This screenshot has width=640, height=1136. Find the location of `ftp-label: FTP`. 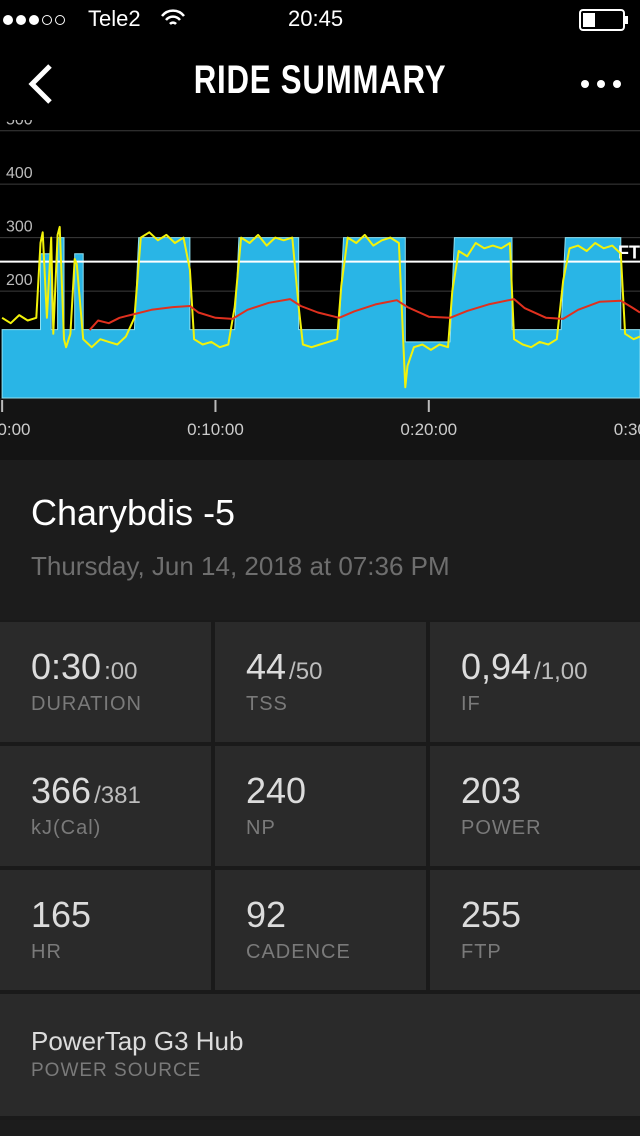

ftp-label: FTP is located at coordinates (629, 253).